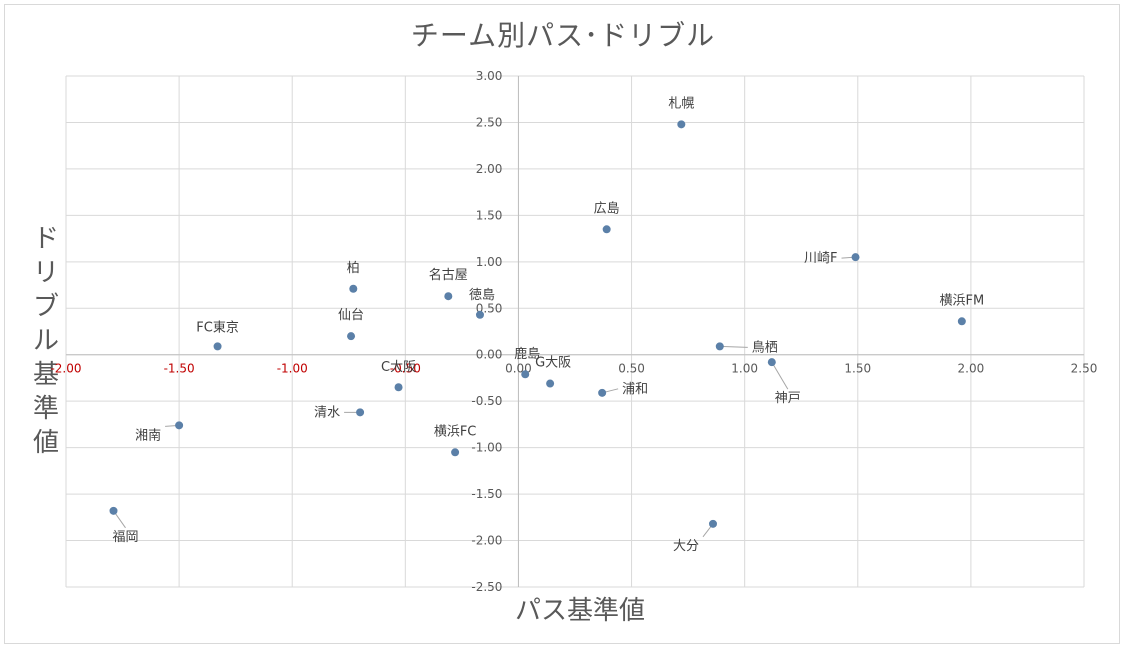  I want to click on point-label: C大阪, so click(398, 367).